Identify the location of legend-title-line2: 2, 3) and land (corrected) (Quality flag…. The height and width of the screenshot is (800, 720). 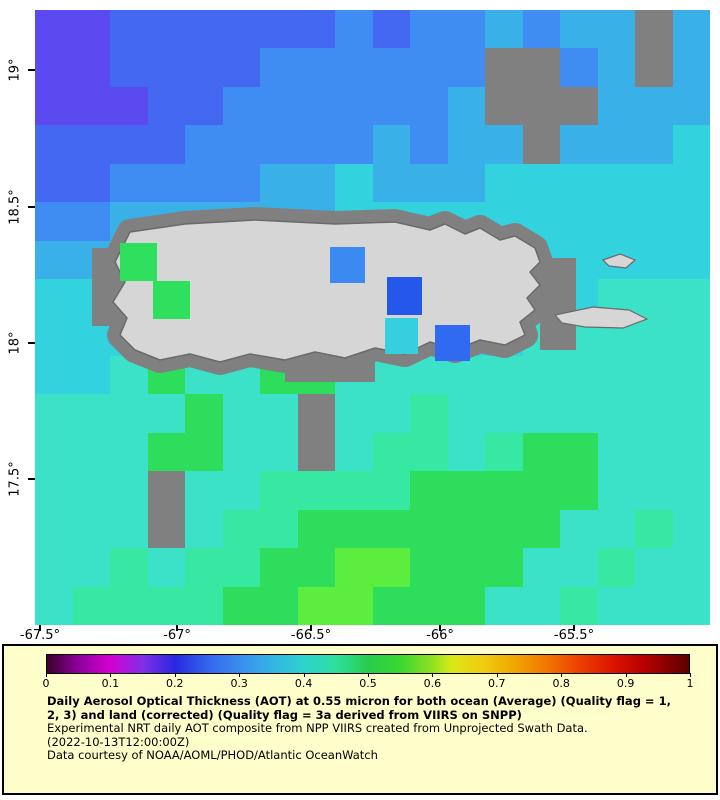
(284, 714).